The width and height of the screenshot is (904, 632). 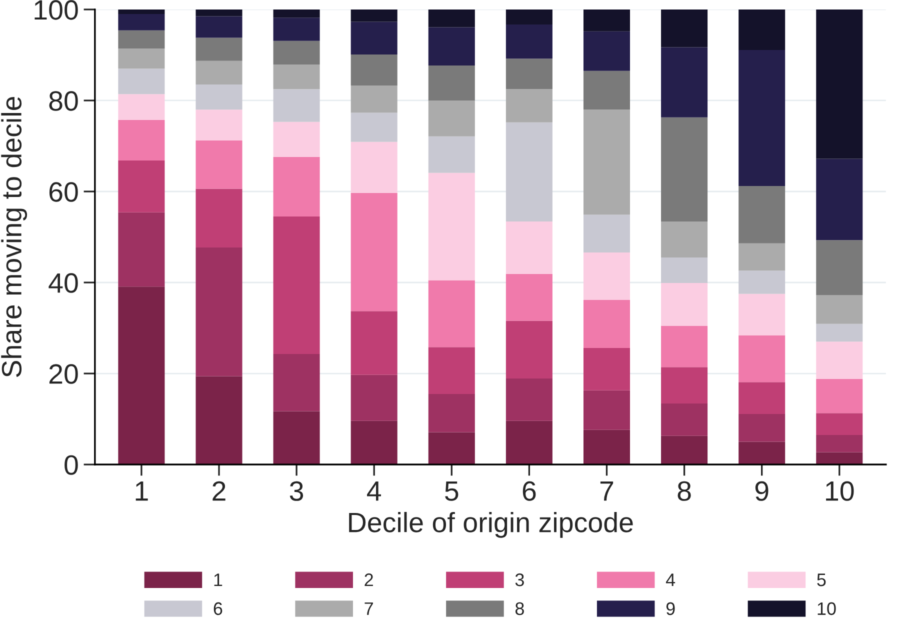 I want to click on x-tick-label: 8, so click(x=684, y=491).